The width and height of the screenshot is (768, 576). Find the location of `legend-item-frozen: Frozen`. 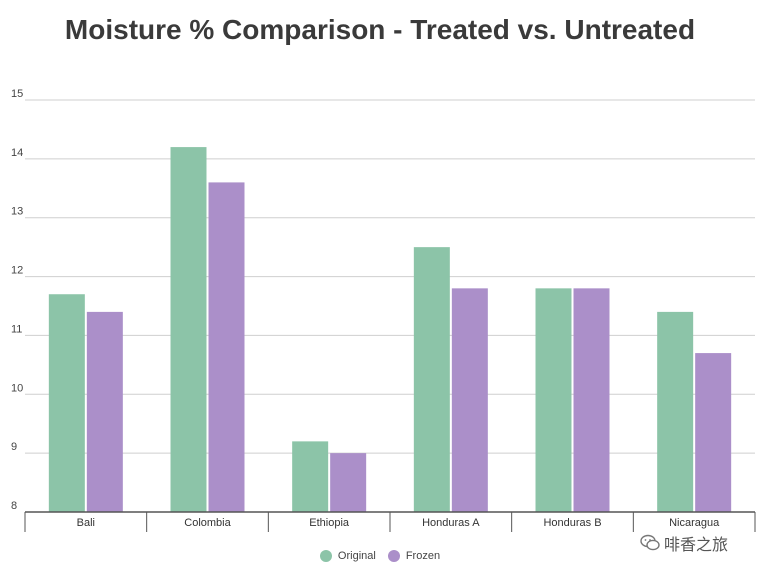

legend-item-frozen: Frozen is located at coordinates (414, 556).